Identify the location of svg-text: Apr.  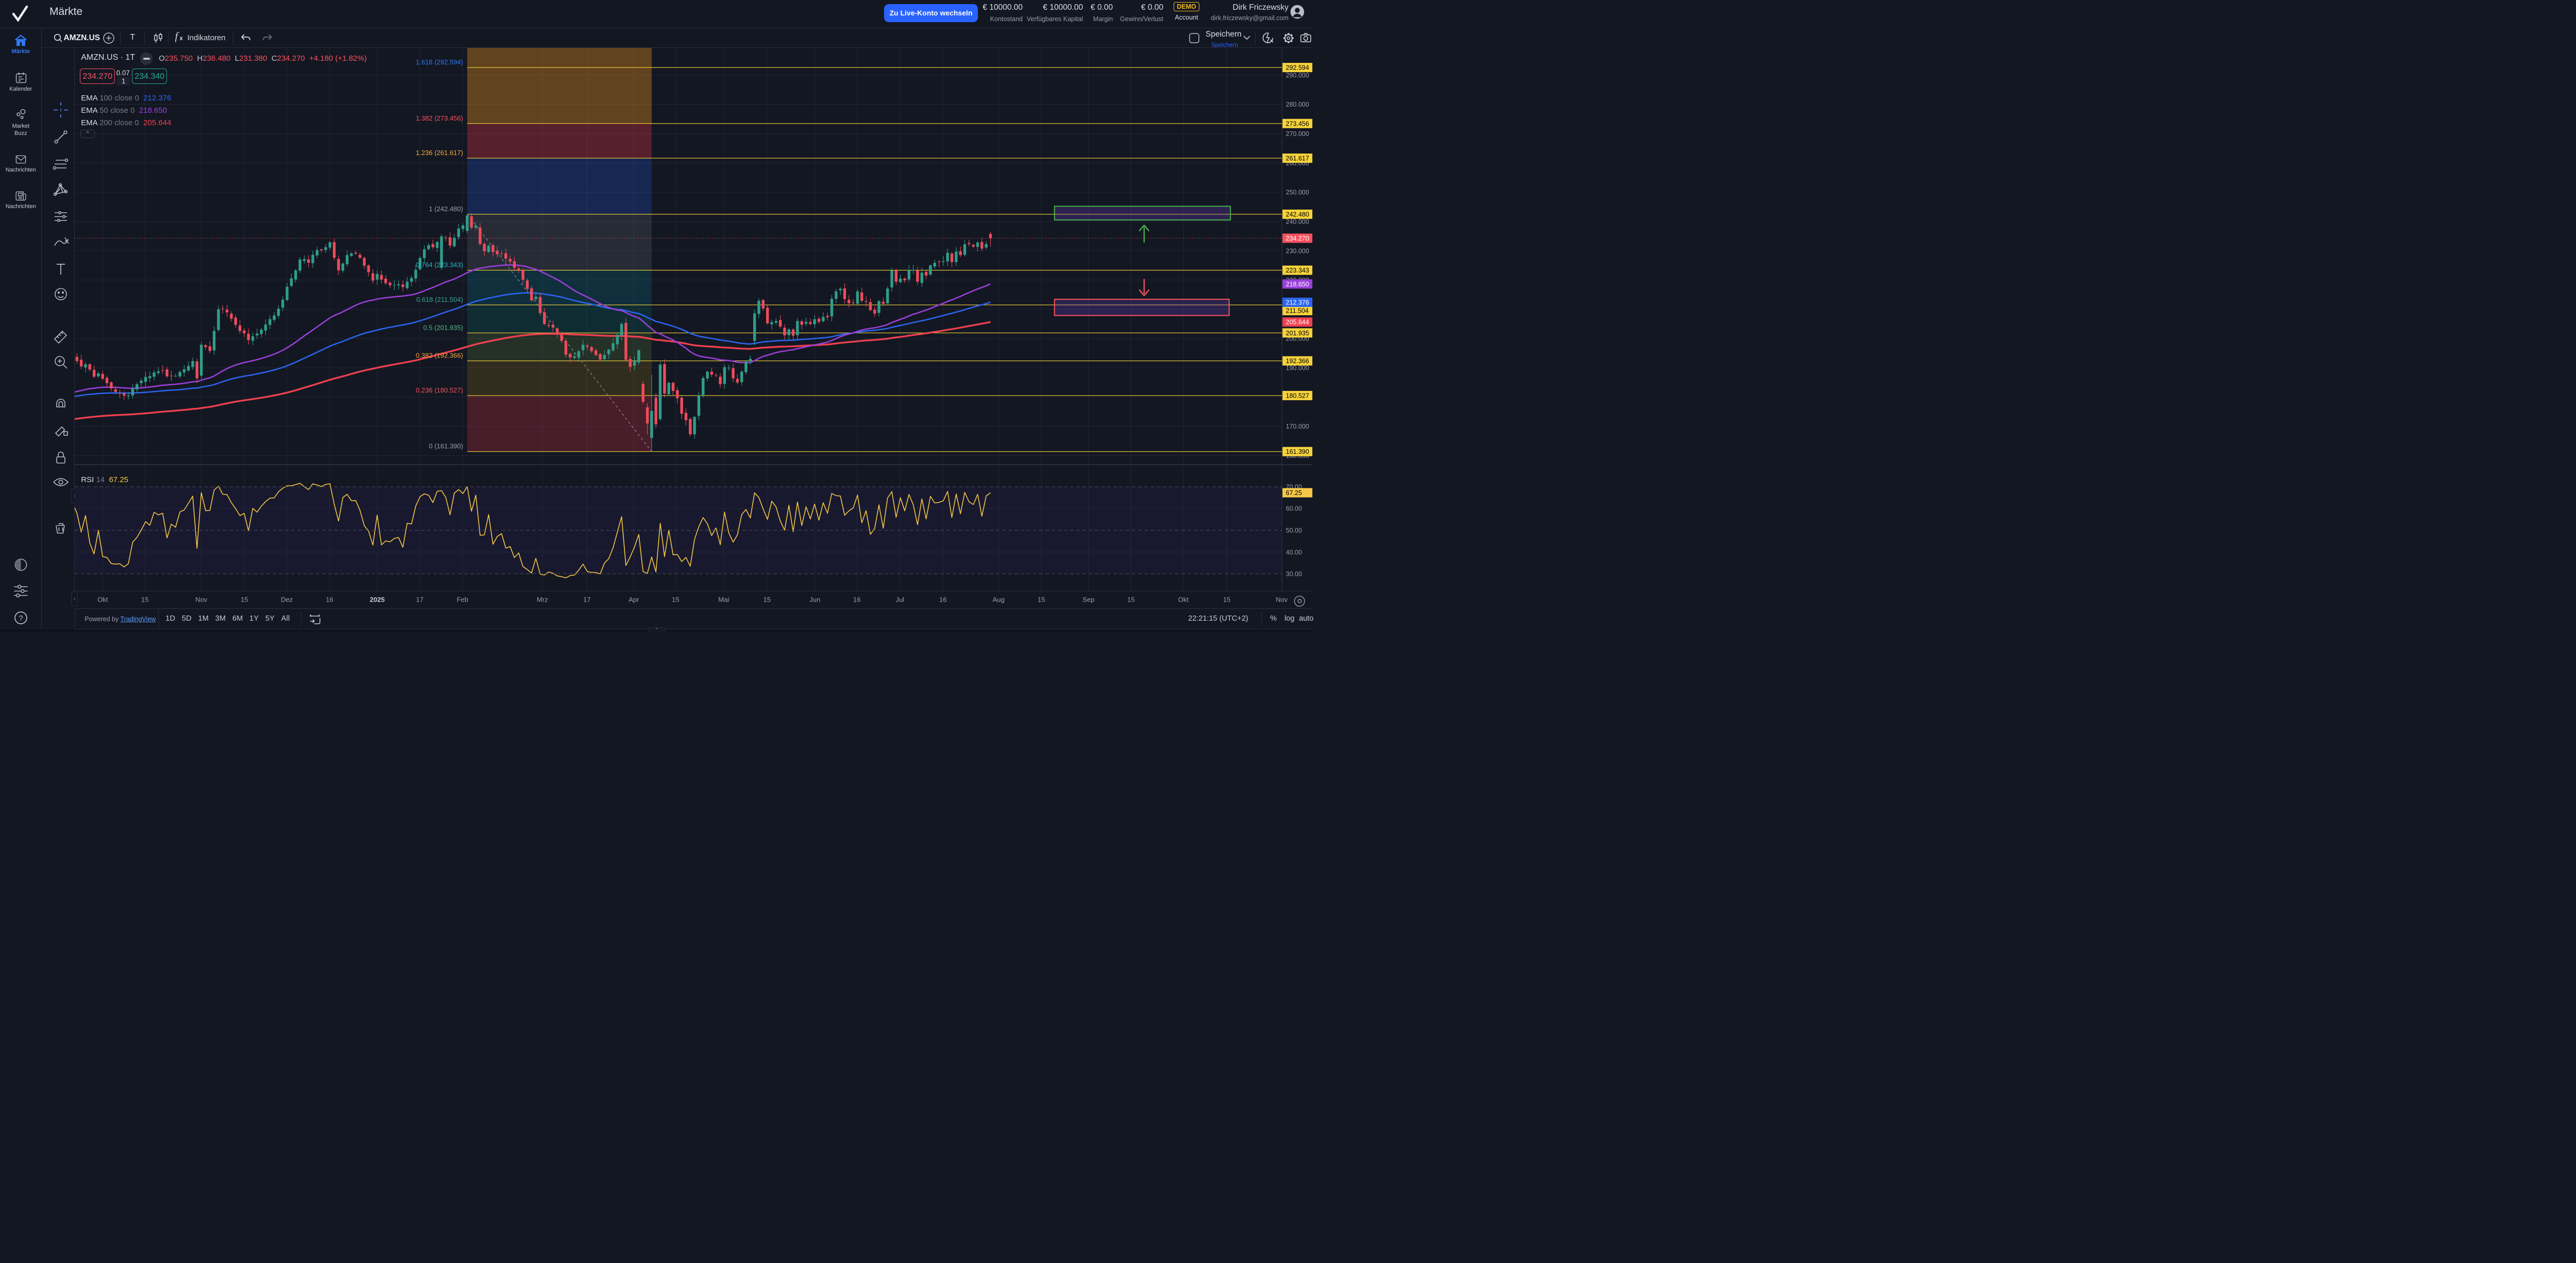
(634, 599).